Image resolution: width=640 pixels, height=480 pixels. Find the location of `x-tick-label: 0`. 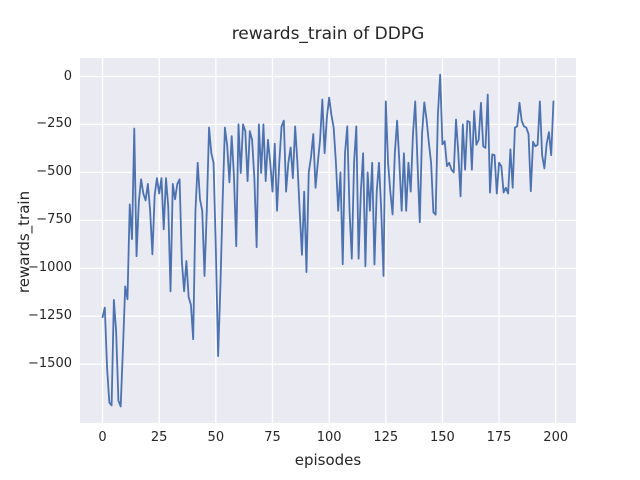

x-tick-label: 0 is located at coordinates (102, 437).